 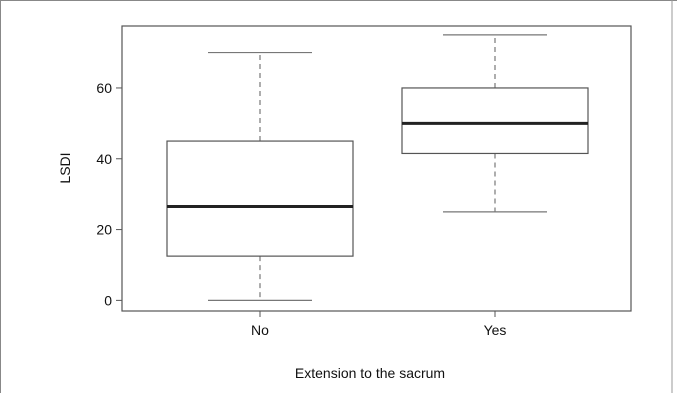 What do you see at coordinates (495, 120) in the screenshot?
I see `iqr-box-yes` at bounding box center [495, 120].